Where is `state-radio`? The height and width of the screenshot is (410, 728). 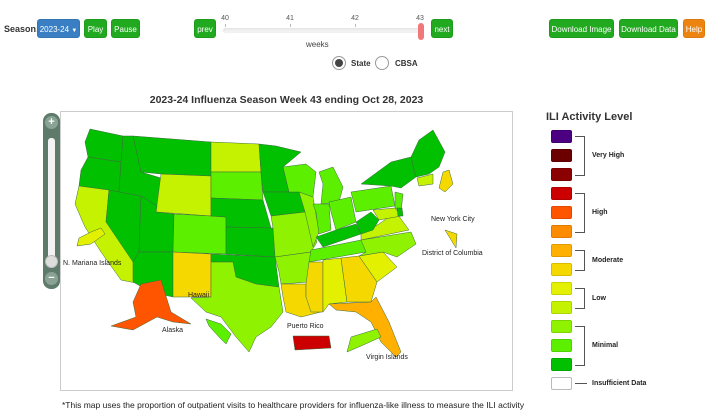 state-radio is located at coordinates (339, 63).